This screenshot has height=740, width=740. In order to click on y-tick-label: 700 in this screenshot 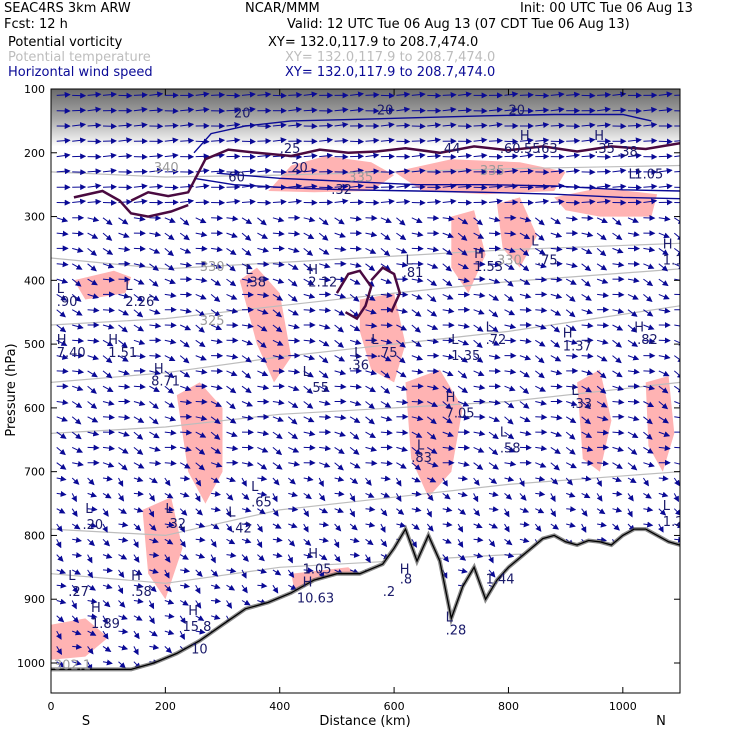, I will do `click(34, 472)`.